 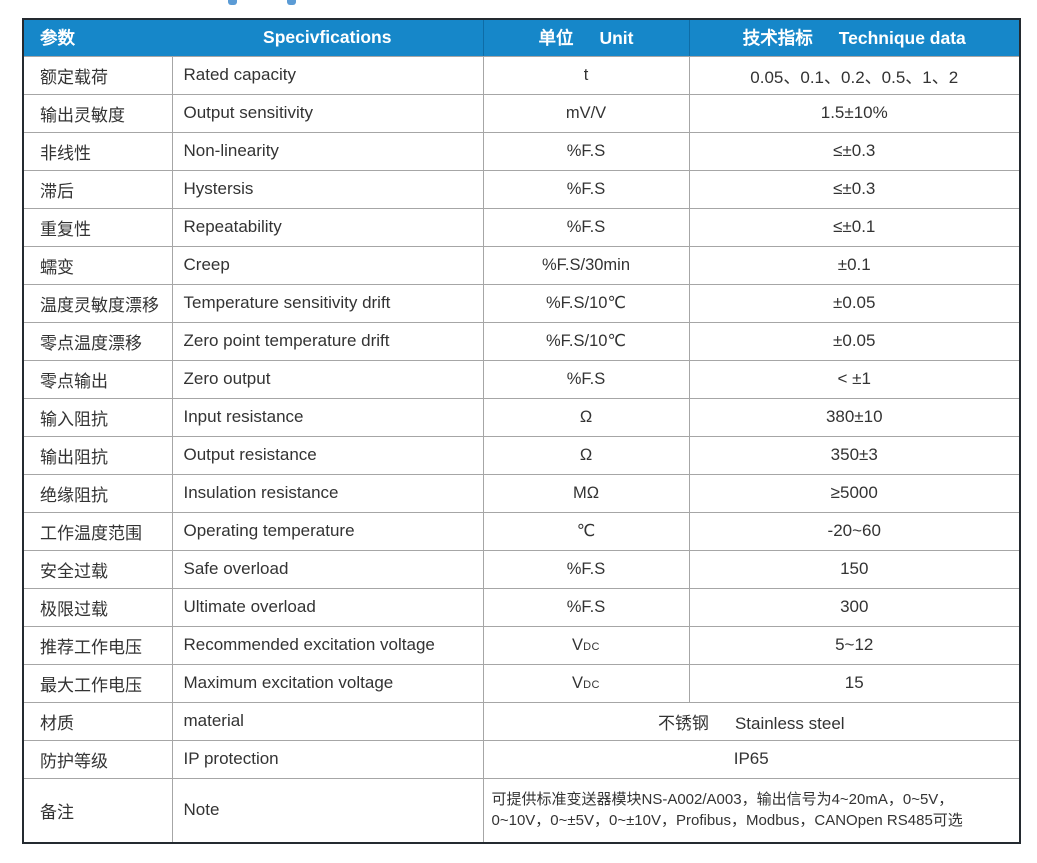 What do you see at coordinates (327, 531) in the screenshot?
I see `param-en-cell: Operating temperature` at bounding box center [327, 531].